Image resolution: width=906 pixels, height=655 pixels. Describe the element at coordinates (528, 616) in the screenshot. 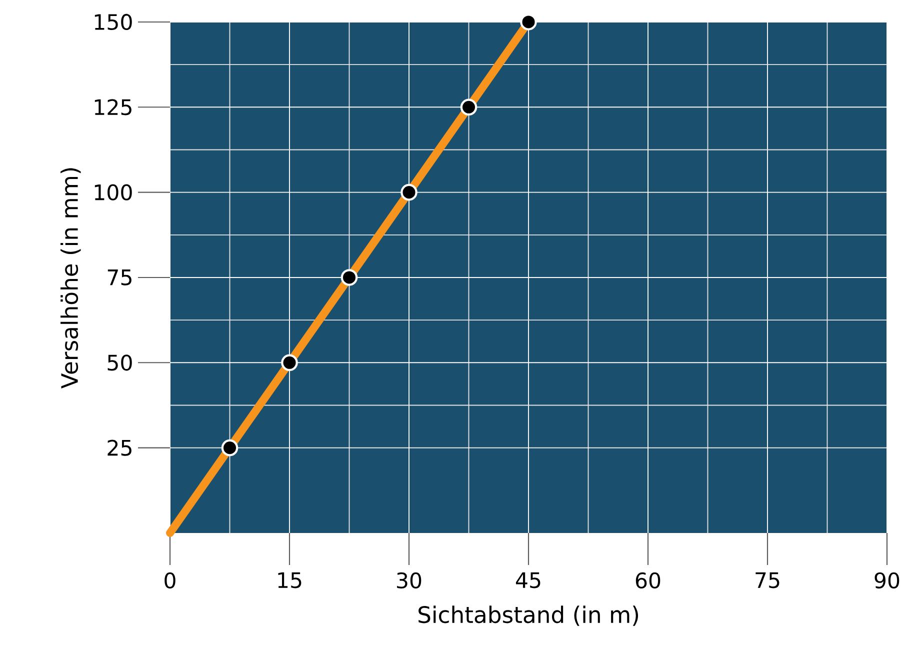

I see `x-axis-title: Sichtabstand (in m)` at that location.